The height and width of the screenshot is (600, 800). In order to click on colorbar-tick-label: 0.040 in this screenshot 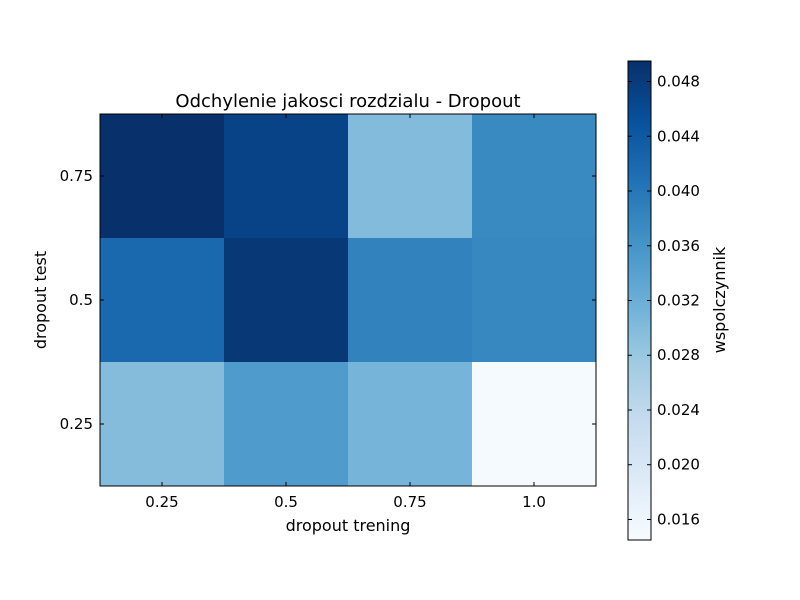, I will do `click(678, 191)`.